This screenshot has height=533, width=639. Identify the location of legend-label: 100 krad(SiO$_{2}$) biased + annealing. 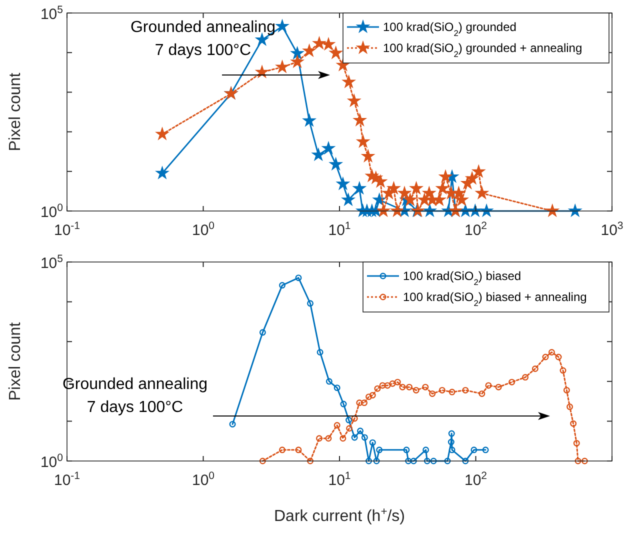
(495, 299).